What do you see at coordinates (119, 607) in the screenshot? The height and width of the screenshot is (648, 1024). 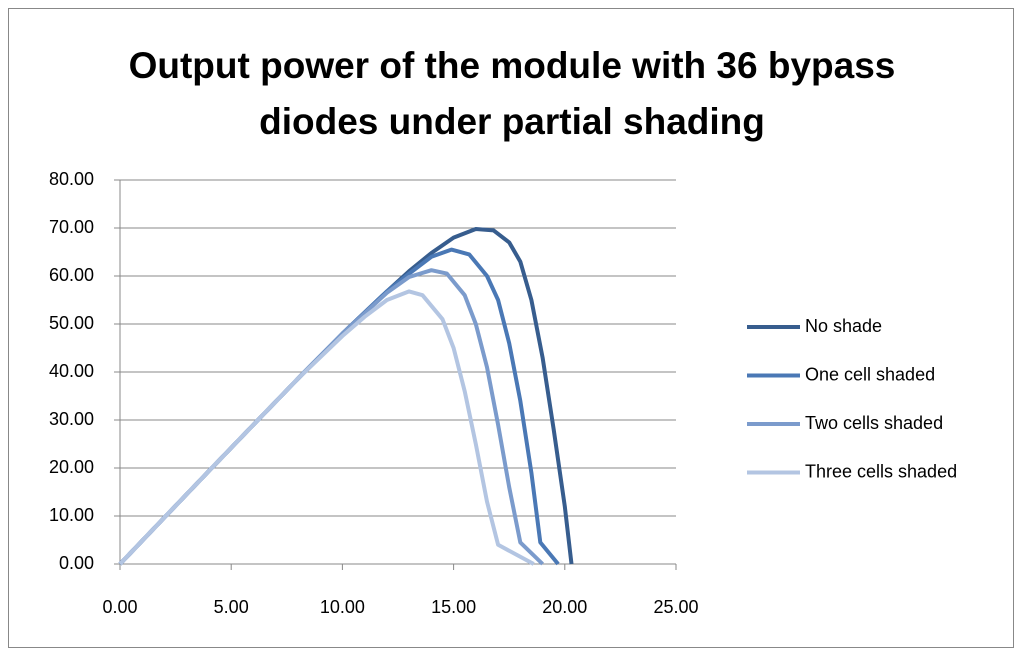 I see `x-tick-label: 0.00` at bounding box center [119, 607].